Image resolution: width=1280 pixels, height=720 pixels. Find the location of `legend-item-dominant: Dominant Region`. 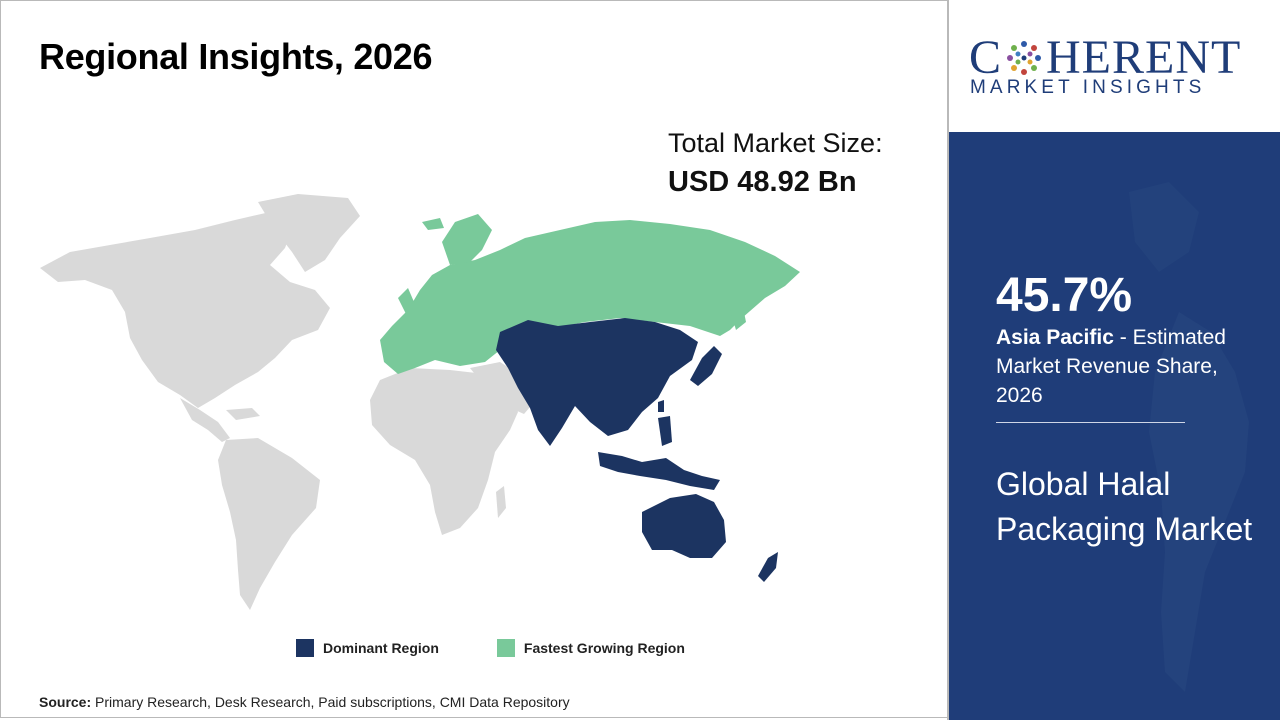

legend-item-dominant: Dominant Region is located at coordinates (367, 648).